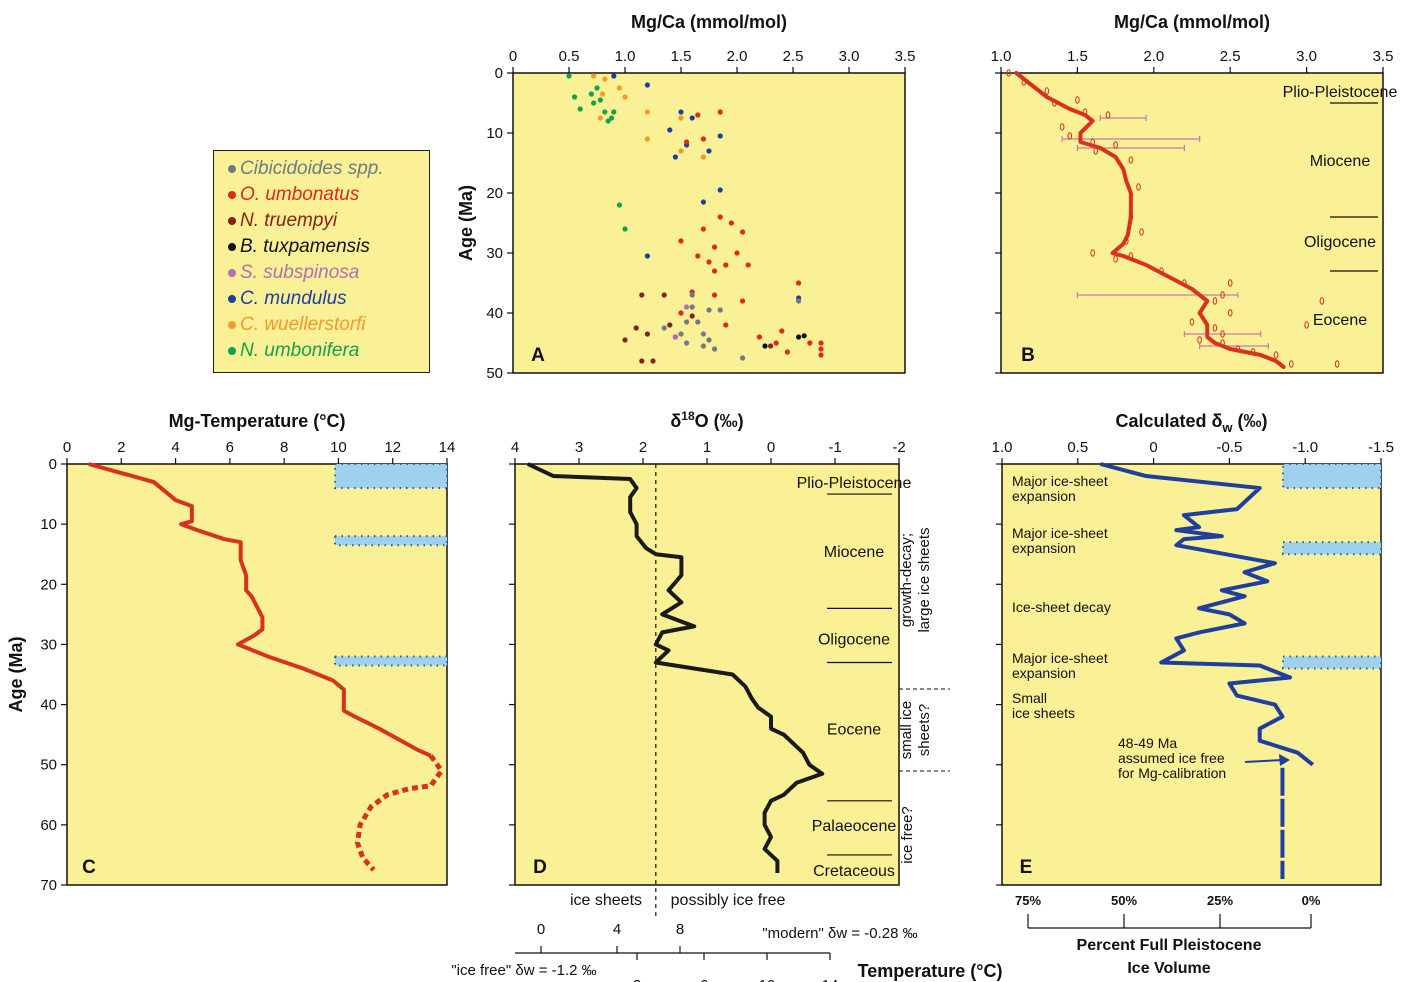 The image size is (1411, 982). What do you see at coordinates (767, 979) in the screenshot?
I see `icefree-tick-label: 10` at bounding box center [767, 979].